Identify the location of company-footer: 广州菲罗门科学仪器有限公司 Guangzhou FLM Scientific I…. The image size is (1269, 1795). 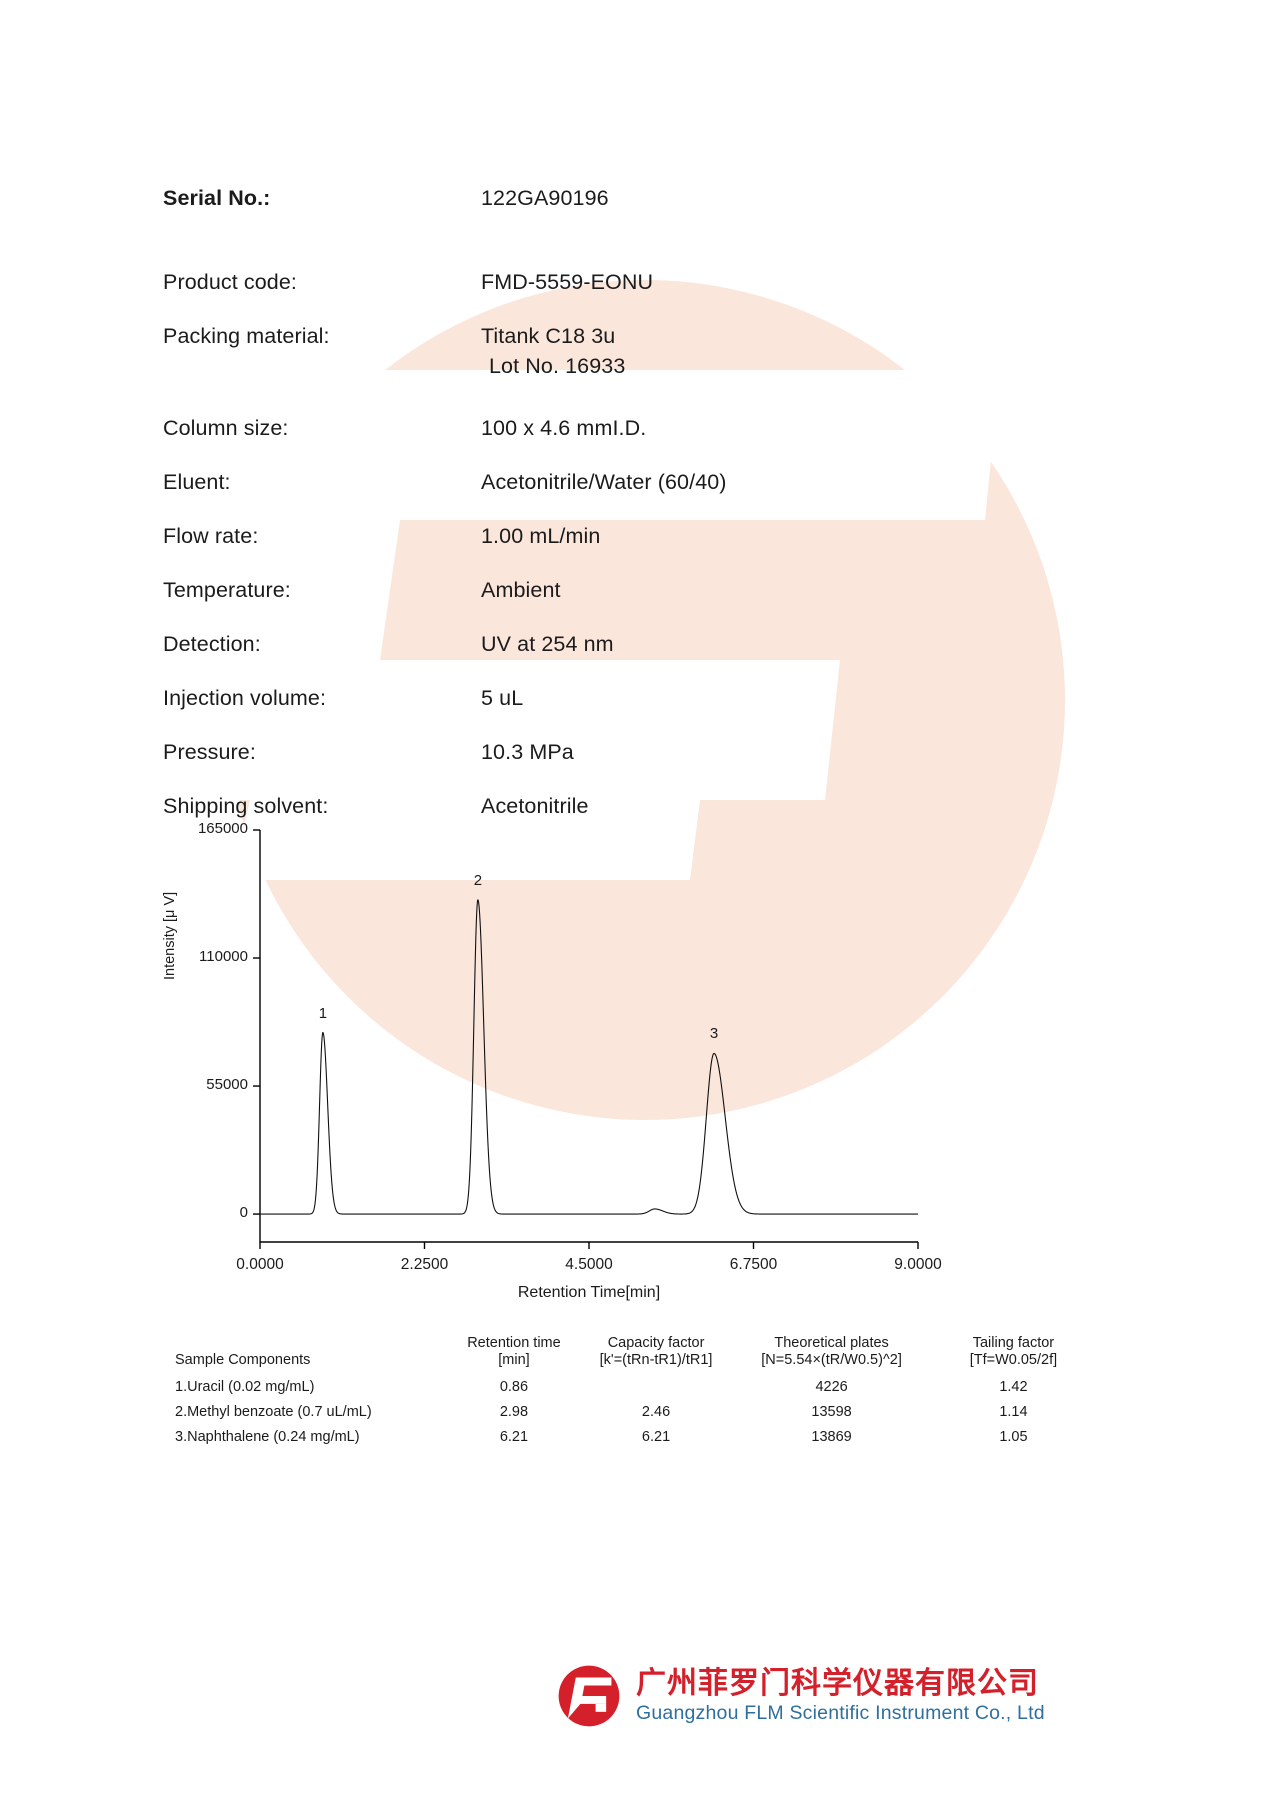
(800, 1696).